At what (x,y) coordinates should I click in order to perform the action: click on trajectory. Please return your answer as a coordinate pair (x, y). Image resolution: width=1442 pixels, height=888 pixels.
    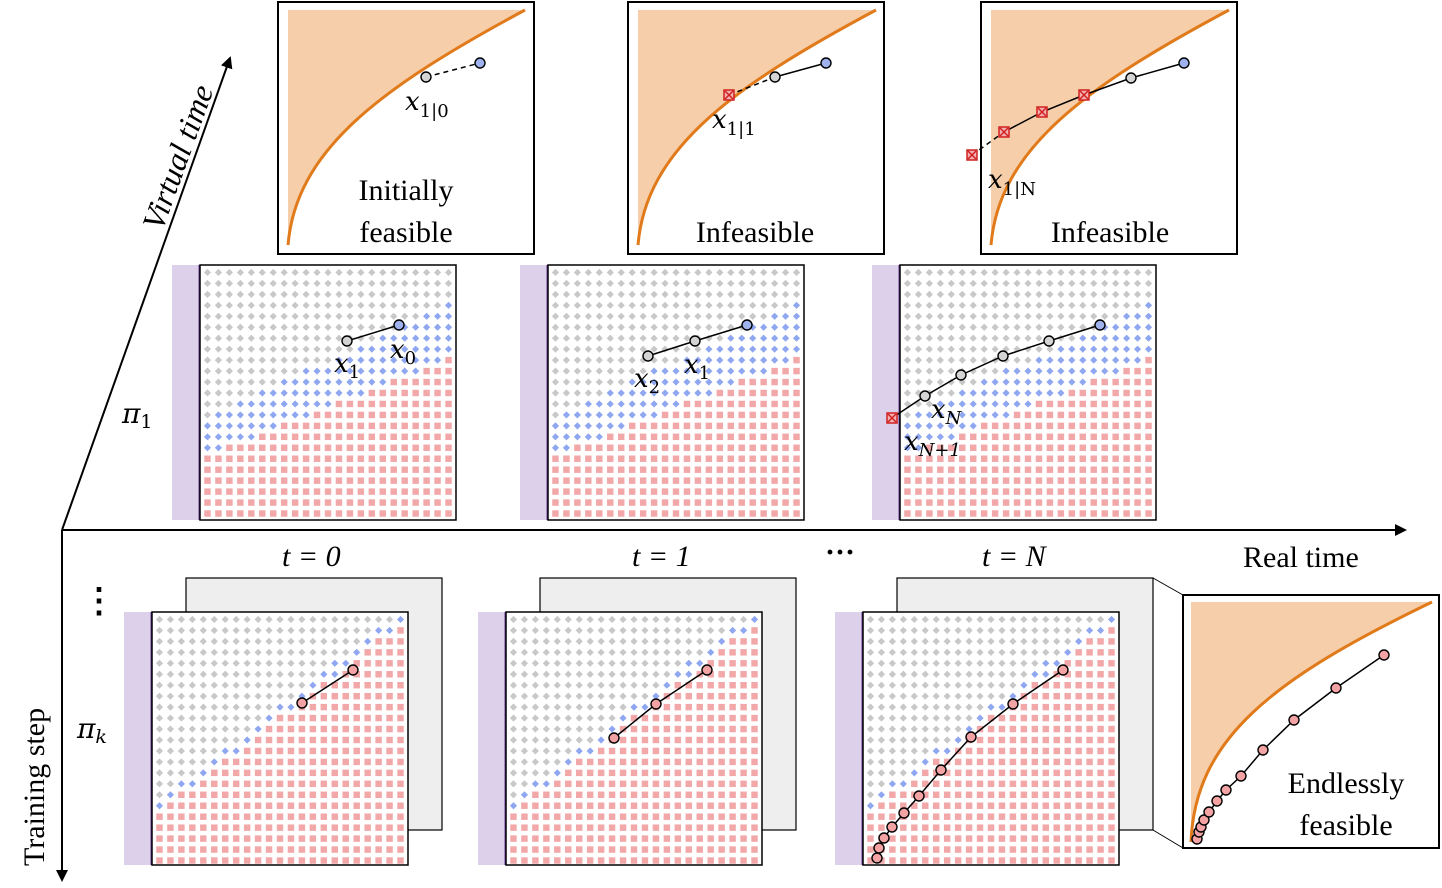
    Looking at the image, I should click on (996, 371).